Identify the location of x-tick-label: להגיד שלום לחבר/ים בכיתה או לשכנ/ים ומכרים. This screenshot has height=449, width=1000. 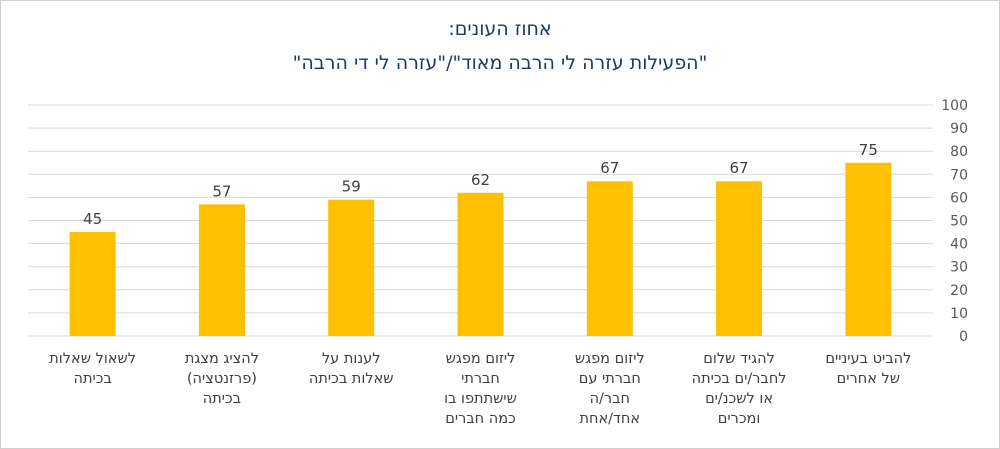
(739, 389).